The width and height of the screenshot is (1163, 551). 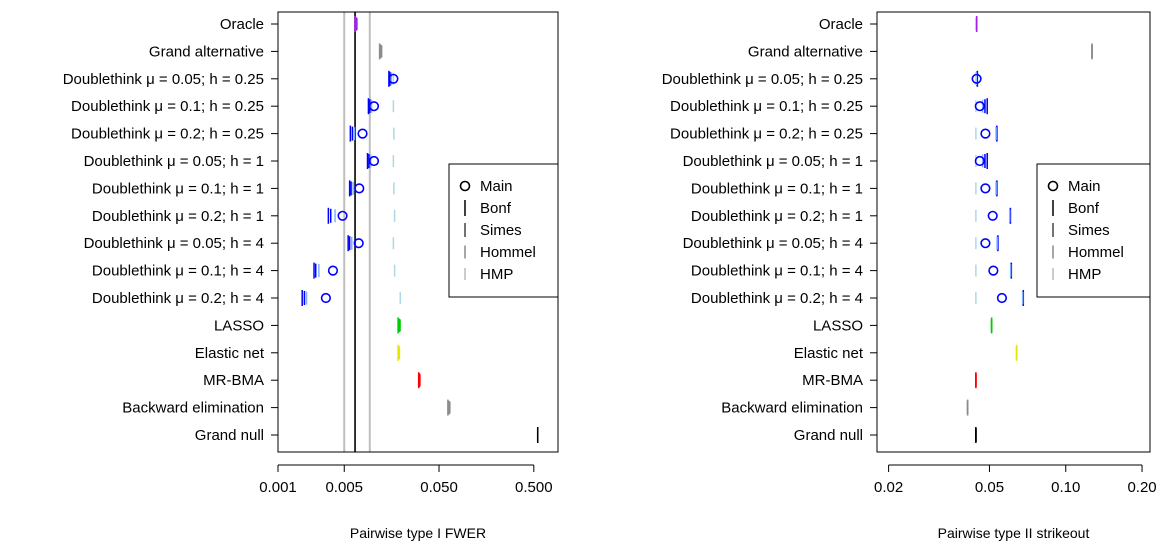 What do you see at coordinates (773, 243) in the screenshot?
I see `row-label: Doublethink μ = 0.05; h = 4` at bounding box center [773, 243].